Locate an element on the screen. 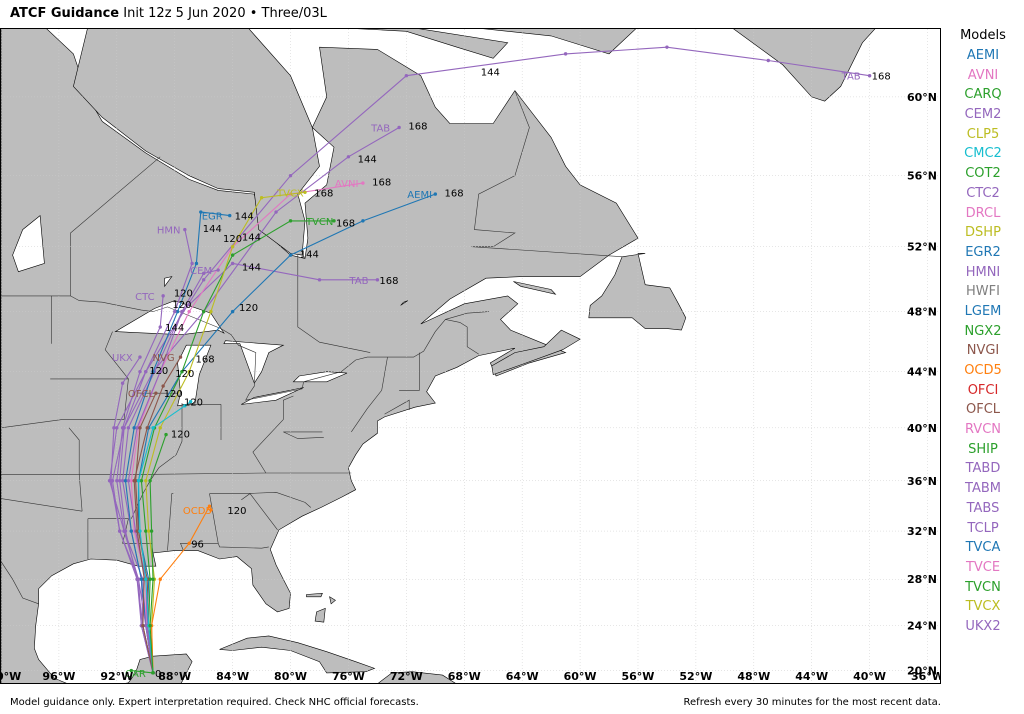  lat-label: 40°N is located at coordinates (922, 428).